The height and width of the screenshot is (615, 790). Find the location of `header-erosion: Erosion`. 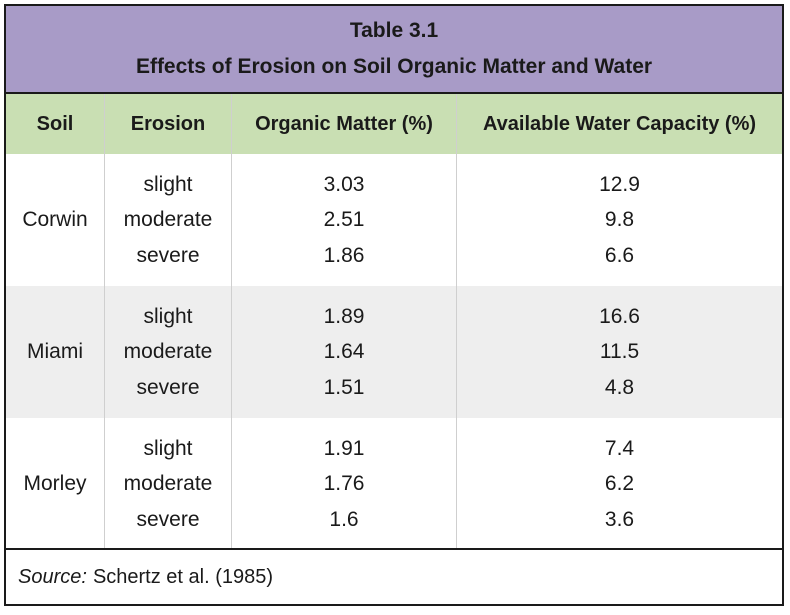

header-erosion: Erosion is located at coordinates (167, 124).